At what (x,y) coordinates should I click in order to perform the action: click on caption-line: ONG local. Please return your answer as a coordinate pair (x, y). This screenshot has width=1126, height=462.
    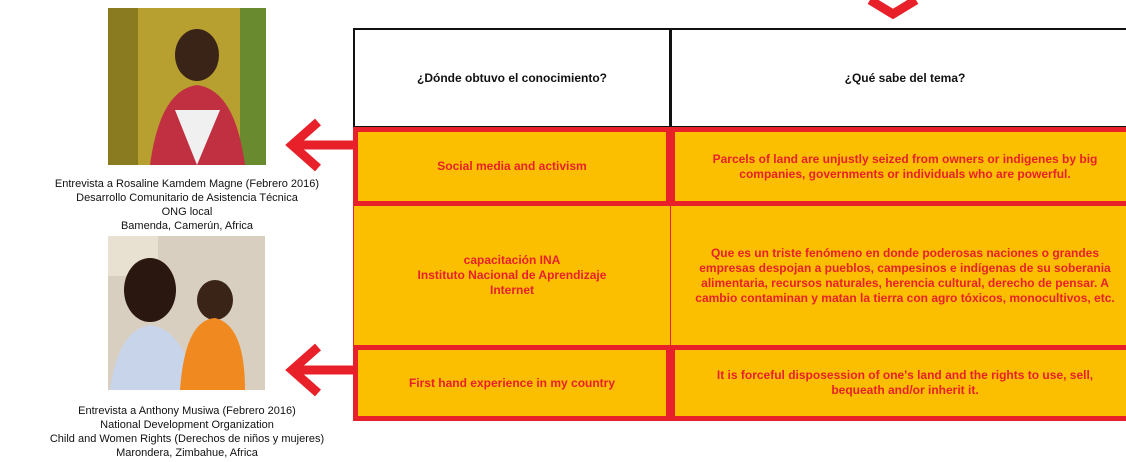
    Looking at the image, I should click on (187, 212).